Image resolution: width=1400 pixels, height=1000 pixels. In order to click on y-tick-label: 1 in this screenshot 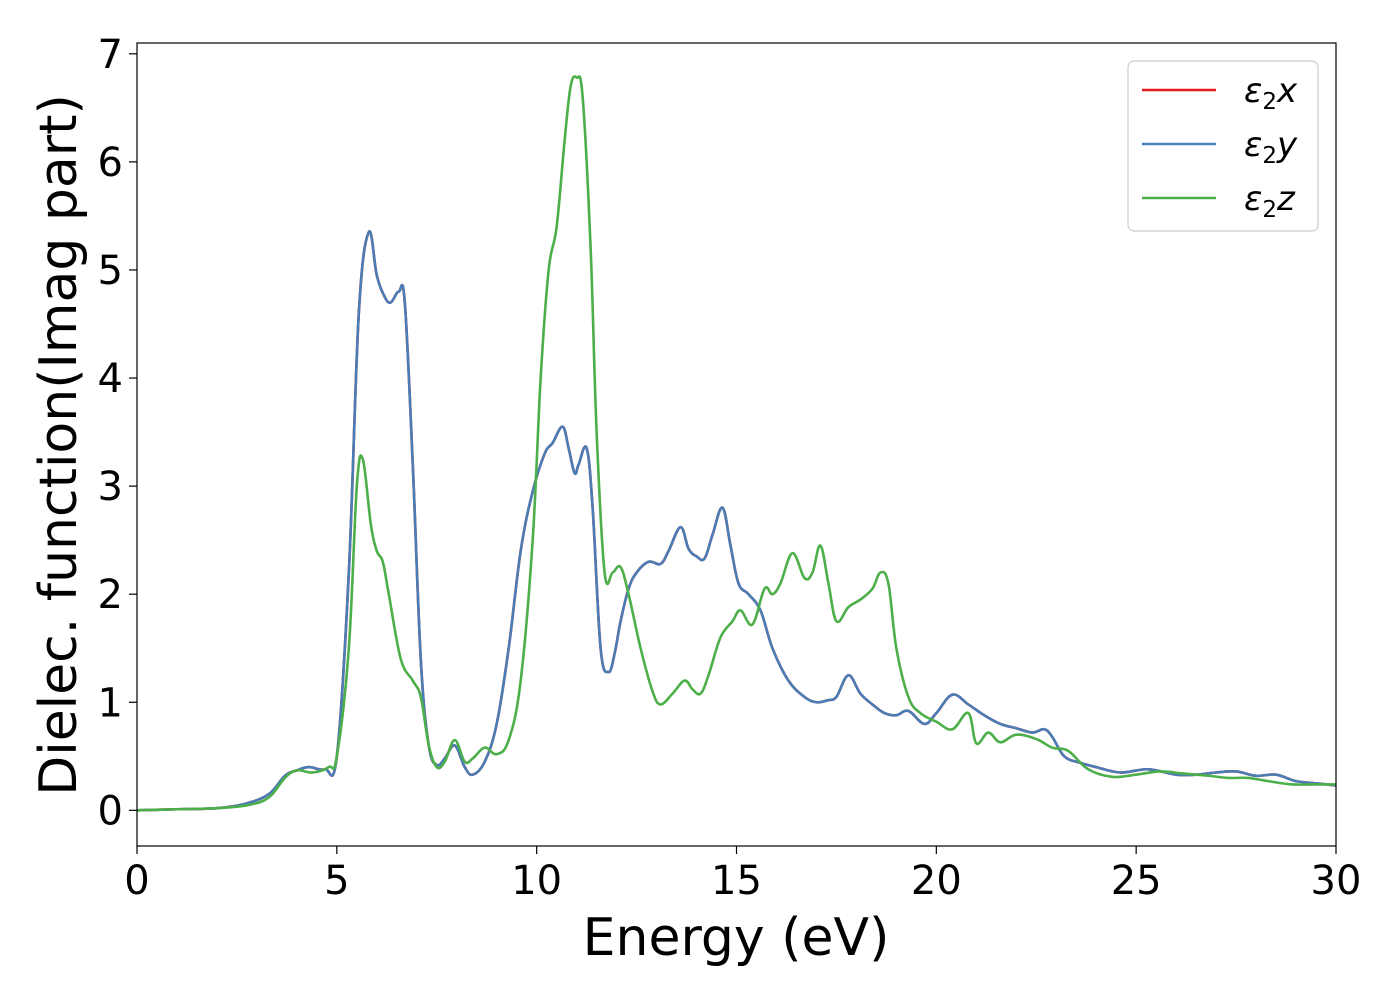, I will do `click(110, 703)`.